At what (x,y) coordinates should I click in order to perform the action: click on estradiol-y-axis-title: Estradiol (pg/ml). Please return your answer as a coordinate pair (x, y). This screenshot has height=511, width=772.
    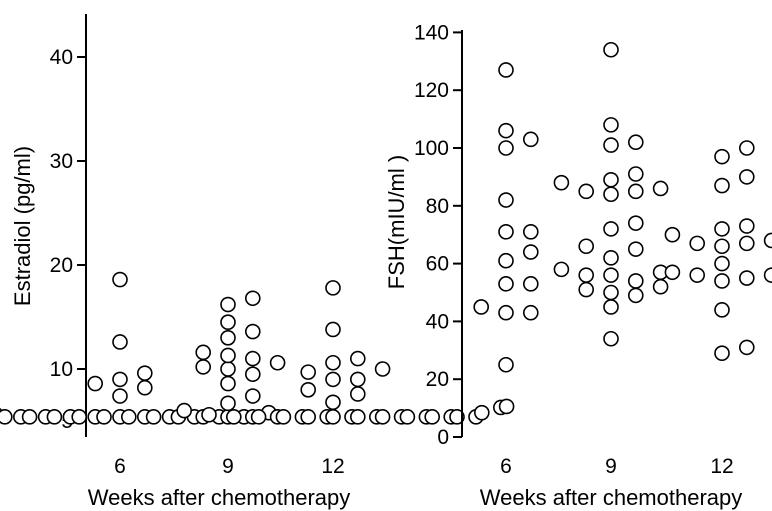
    Looking at the image, I should click on (22, 226).